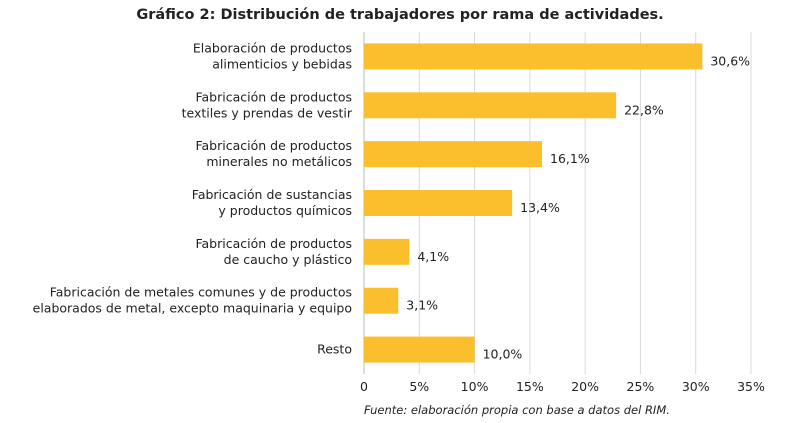 The image size is (790, 423). What do you see at coordinates (334, 349) in the screenshot?
I see `category-label: Resto` at bounding box center [334, 349].